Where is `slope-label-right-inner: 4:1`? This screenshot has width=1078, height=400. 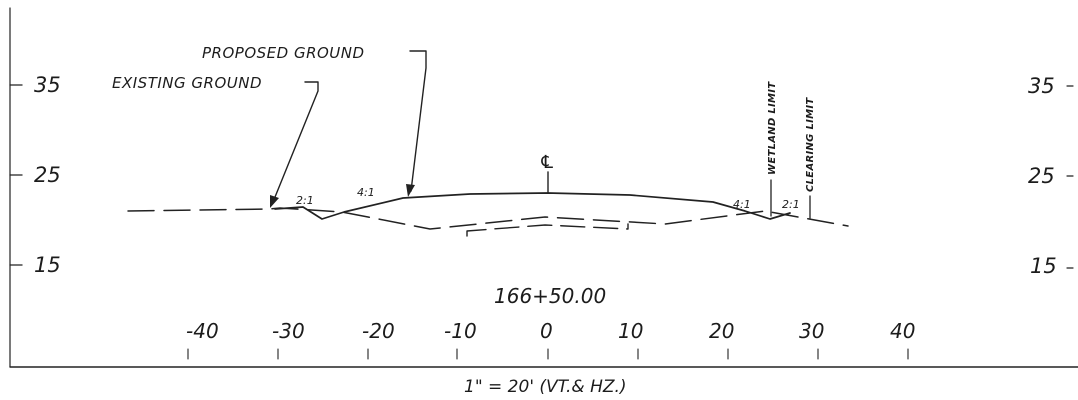 slope-label-right-inner: 4:1 is located at coordinates (742, 204).